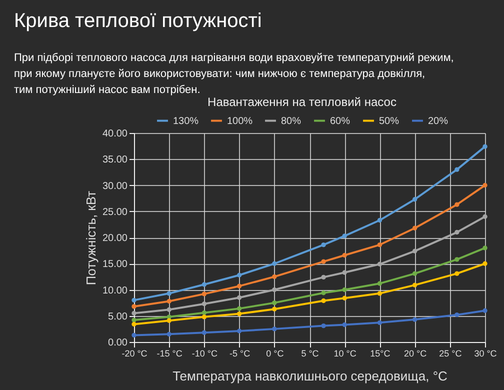 This screenshot has height=390, width=504. Describe the element at coordinates (310, 376) in the screenshot. I see `x-axis-title: Температура навколишнього середовища, °C` at that location.